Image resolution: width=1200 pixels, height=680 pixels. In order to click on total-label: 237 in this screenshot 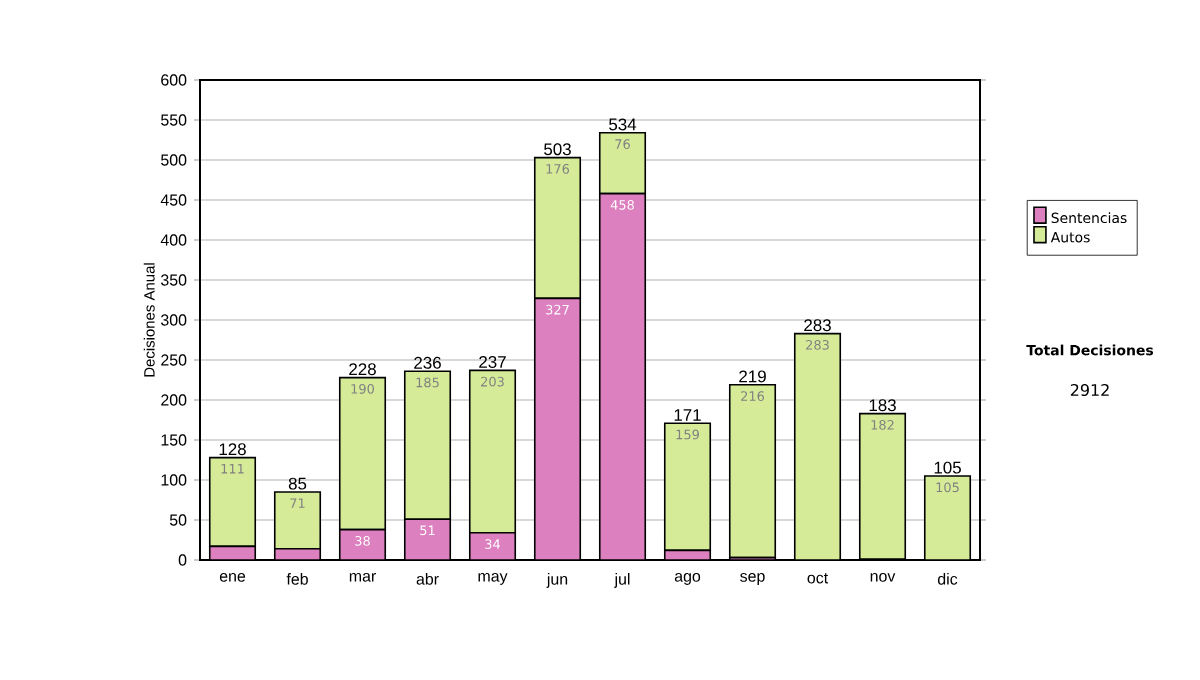, I will do `click(492, 362)`.